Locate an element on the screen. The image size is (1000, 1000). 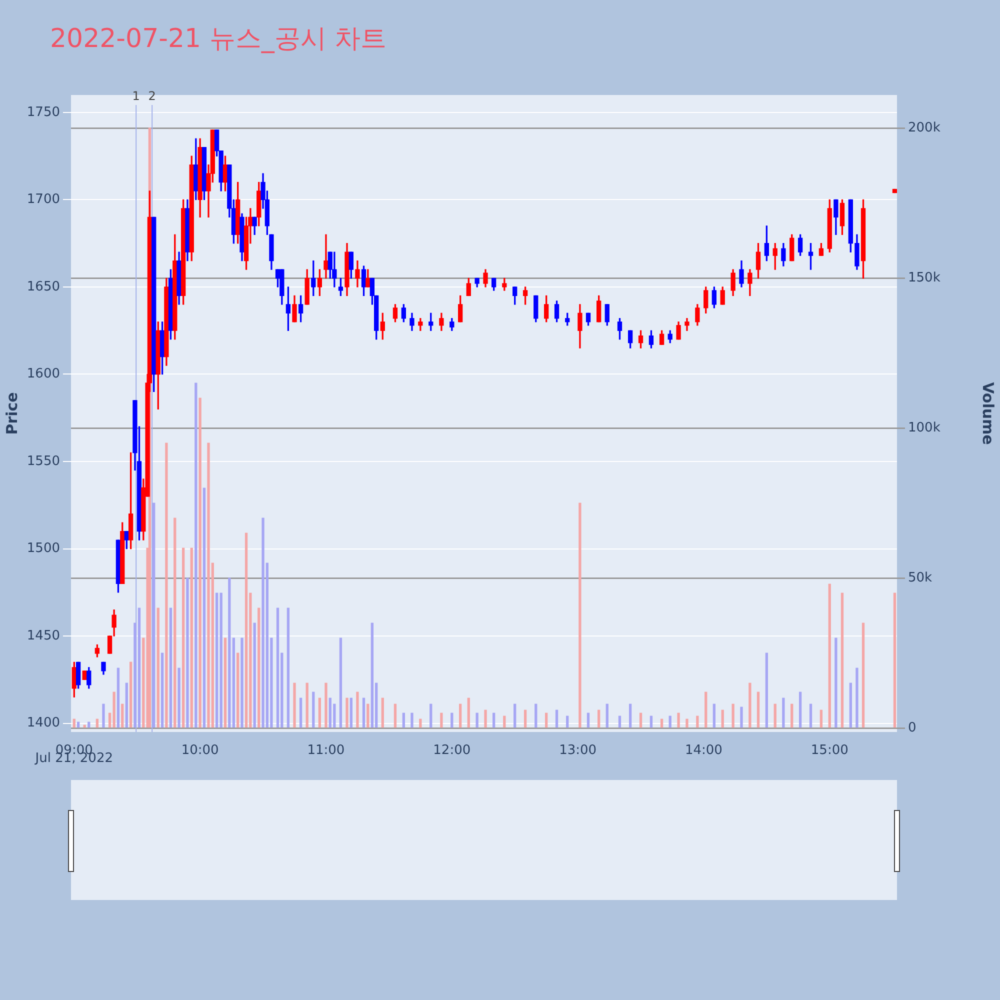
annotation: 2 is located at coordinates (152, 96).